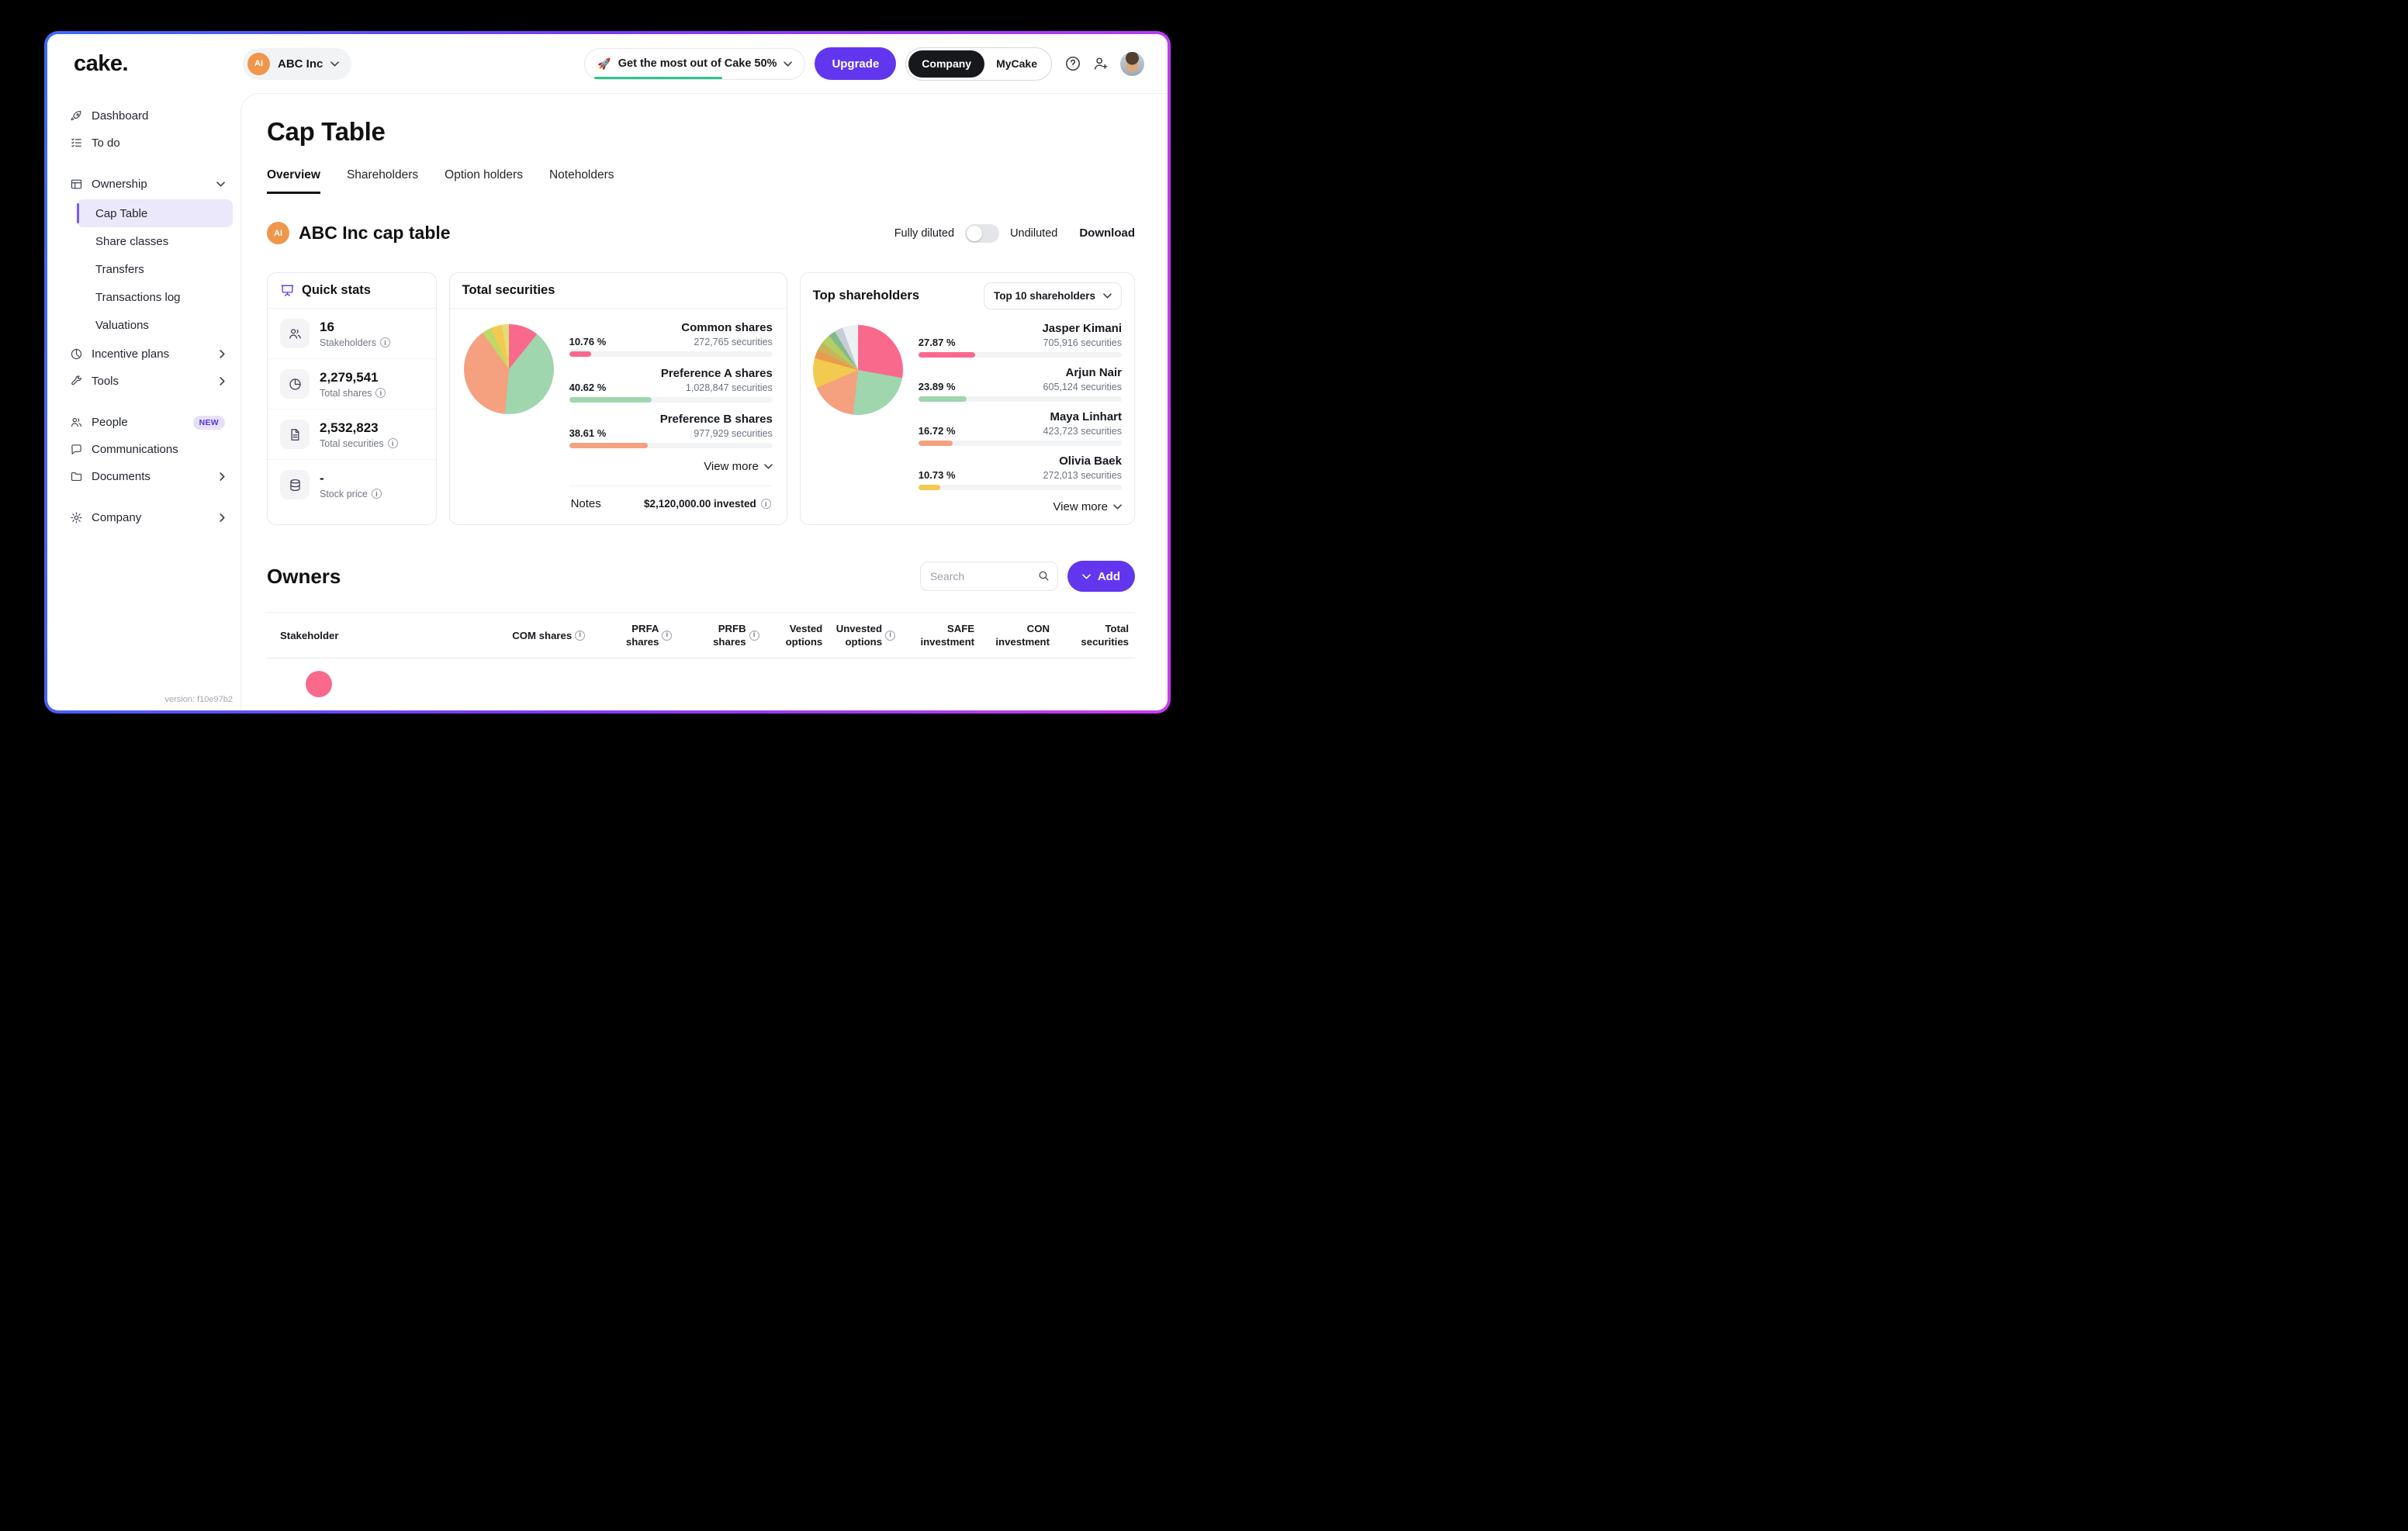 Image resolution: width=2408 pixels, height=1531 pixels. Describe the element at coordinates (588, 387) in the screenshot. I see `security-percent: 40.62 %` at that location.